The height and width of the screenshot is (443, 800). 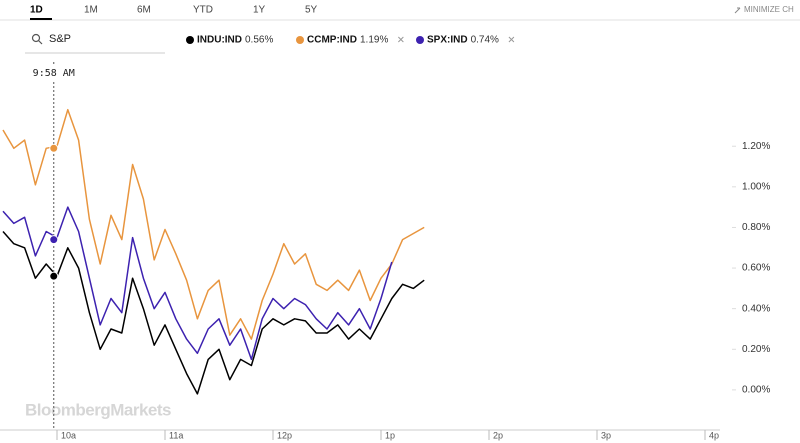 What do you see at coordinates (756, 186) in the screenshot?
I see `y-tick-label: 1.00%` at bounding box center [756, 186].